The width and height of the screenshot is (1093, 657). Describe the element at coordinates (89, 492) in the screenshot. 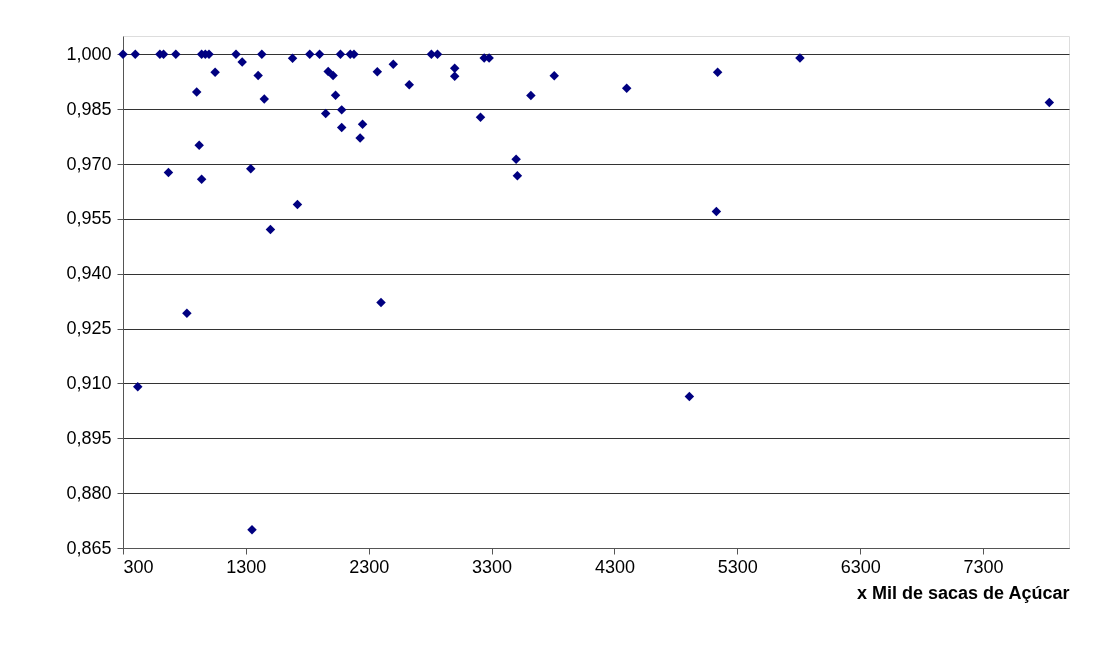

I see `y-tick-label: 0,880` at that location.